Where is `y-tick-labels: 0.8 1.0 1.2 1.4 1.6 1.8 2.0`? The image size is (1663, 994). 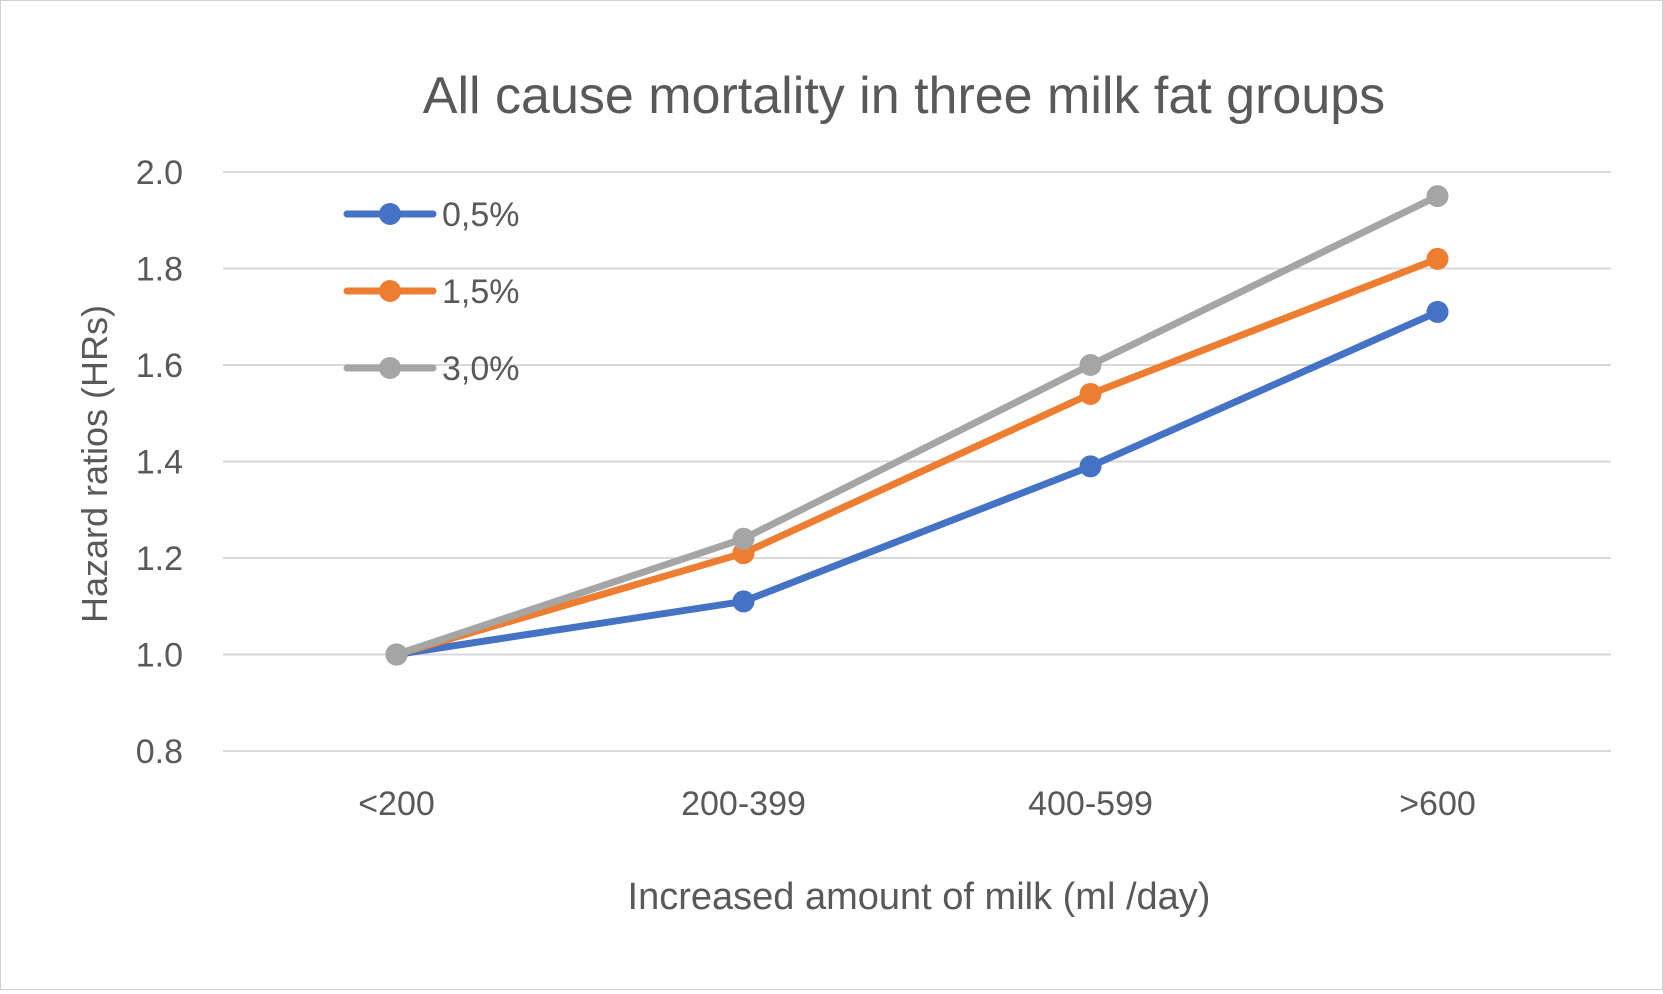
y-tick-labels: 0.8 1.0 1.2 1.4 1.6 1.8 2.0 is located at coordinates (159, 462).